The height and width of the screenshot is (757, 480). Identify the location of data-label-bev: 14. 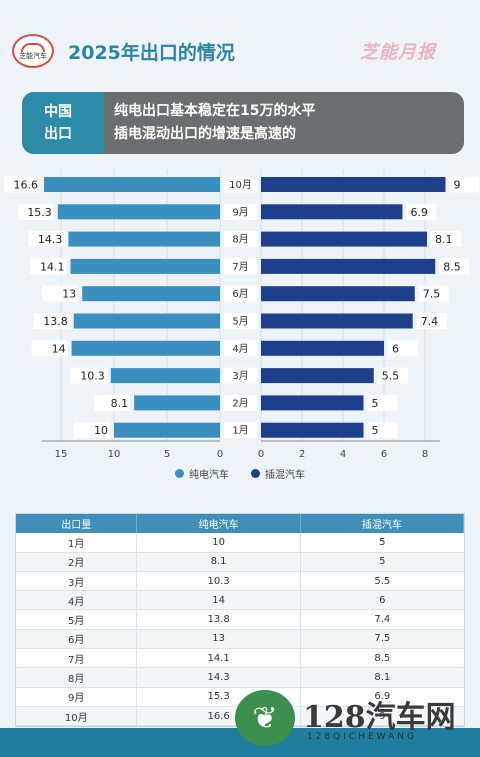
(59, 348).